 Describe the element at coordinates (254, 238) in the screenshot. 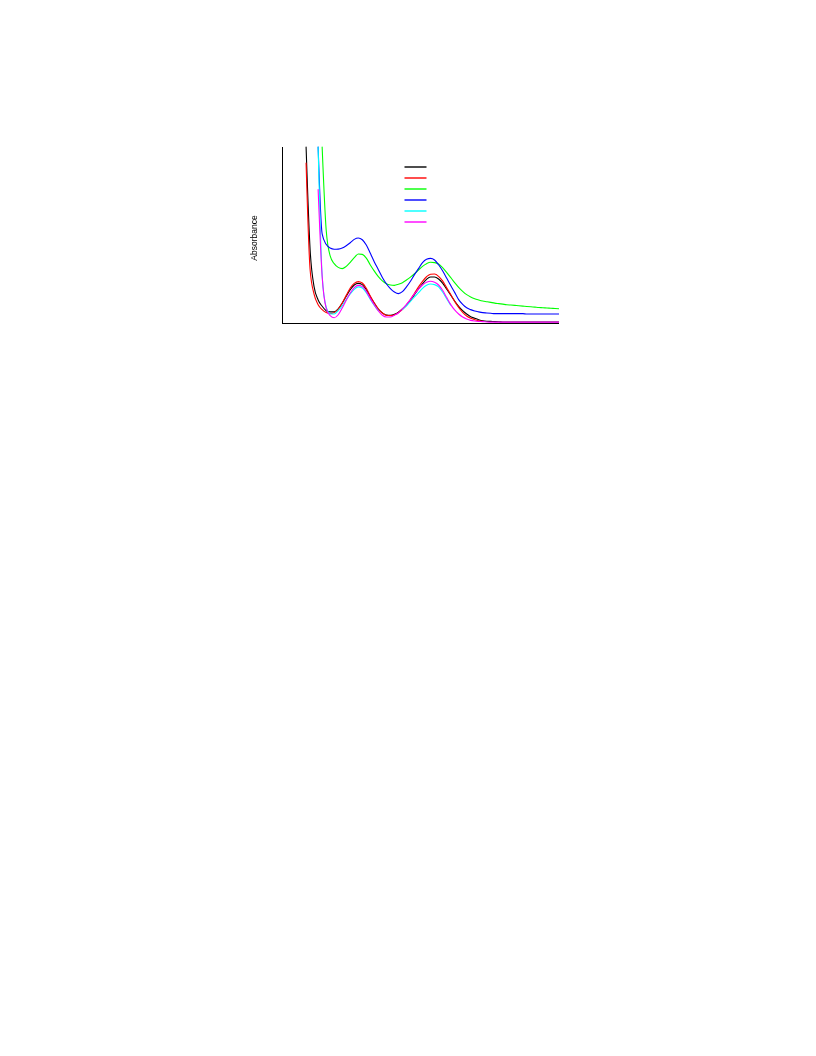

I see `y-axis-title: Absorbance` at that location.